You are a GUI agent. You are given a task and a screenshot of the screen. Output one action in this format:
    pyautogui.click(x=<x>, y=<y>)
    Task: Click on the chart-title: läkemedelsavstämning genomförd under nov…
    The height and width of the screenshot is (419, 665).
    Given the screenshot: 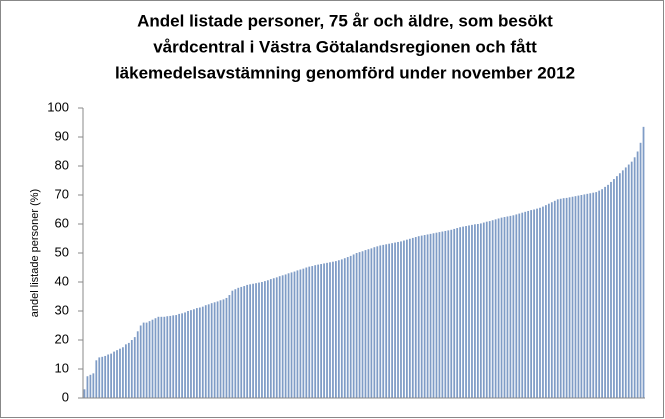 What is the action you would take?
    pyautogui.click(x=345, y=72)
    